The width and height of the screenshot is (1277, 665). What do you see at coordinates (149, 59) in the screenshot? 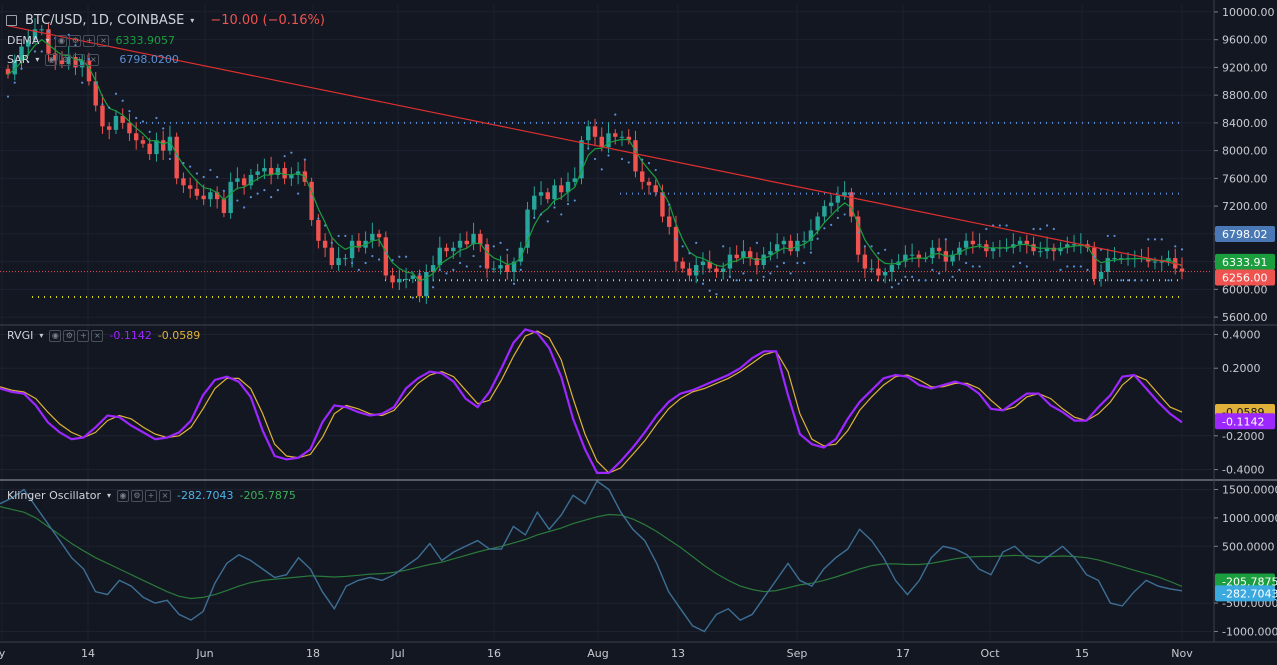
I see `sar-value: 6798.0200` at bounding box center [149, 59].